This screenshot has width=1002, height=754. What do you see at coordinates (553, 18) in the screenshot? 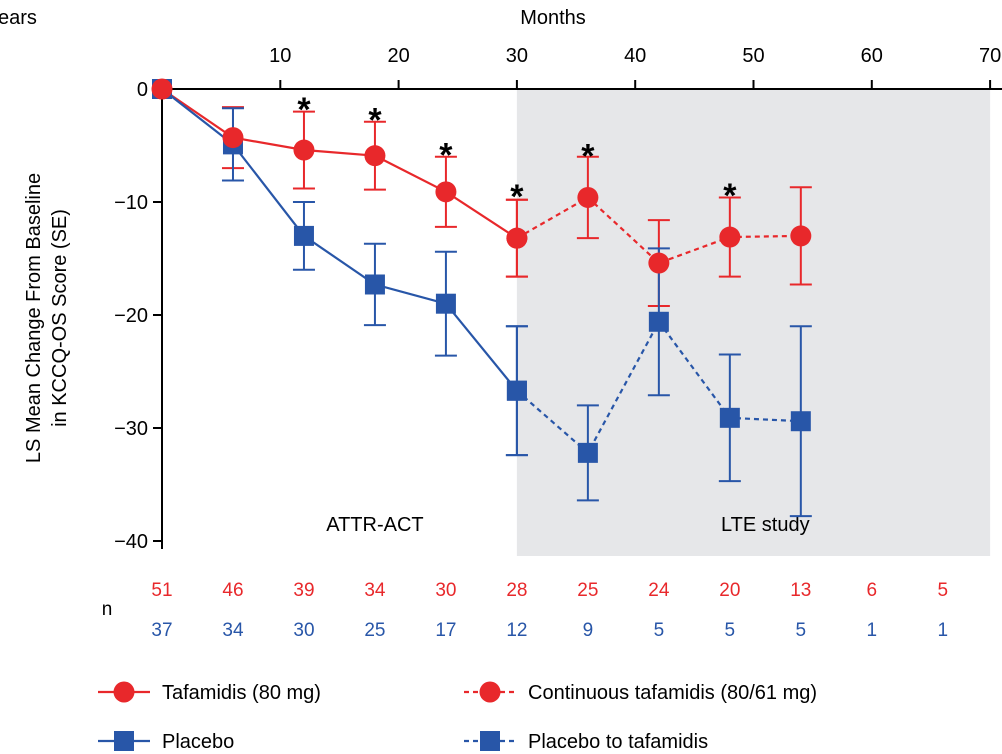
I see `x-axis-label: Months` at bounding box center [553, 18].